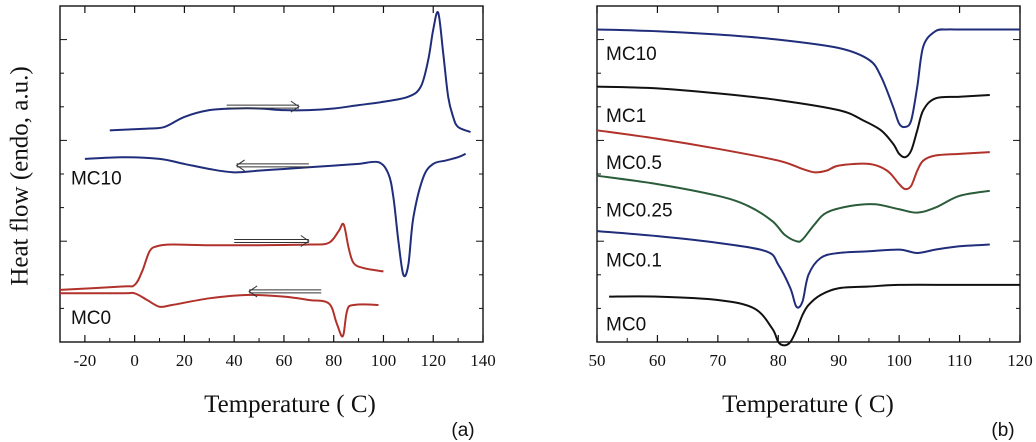 Image resolution: width=1036 pixels, height=442 pixels. I want to click on x-tick-label: 40, so click(234, 360).